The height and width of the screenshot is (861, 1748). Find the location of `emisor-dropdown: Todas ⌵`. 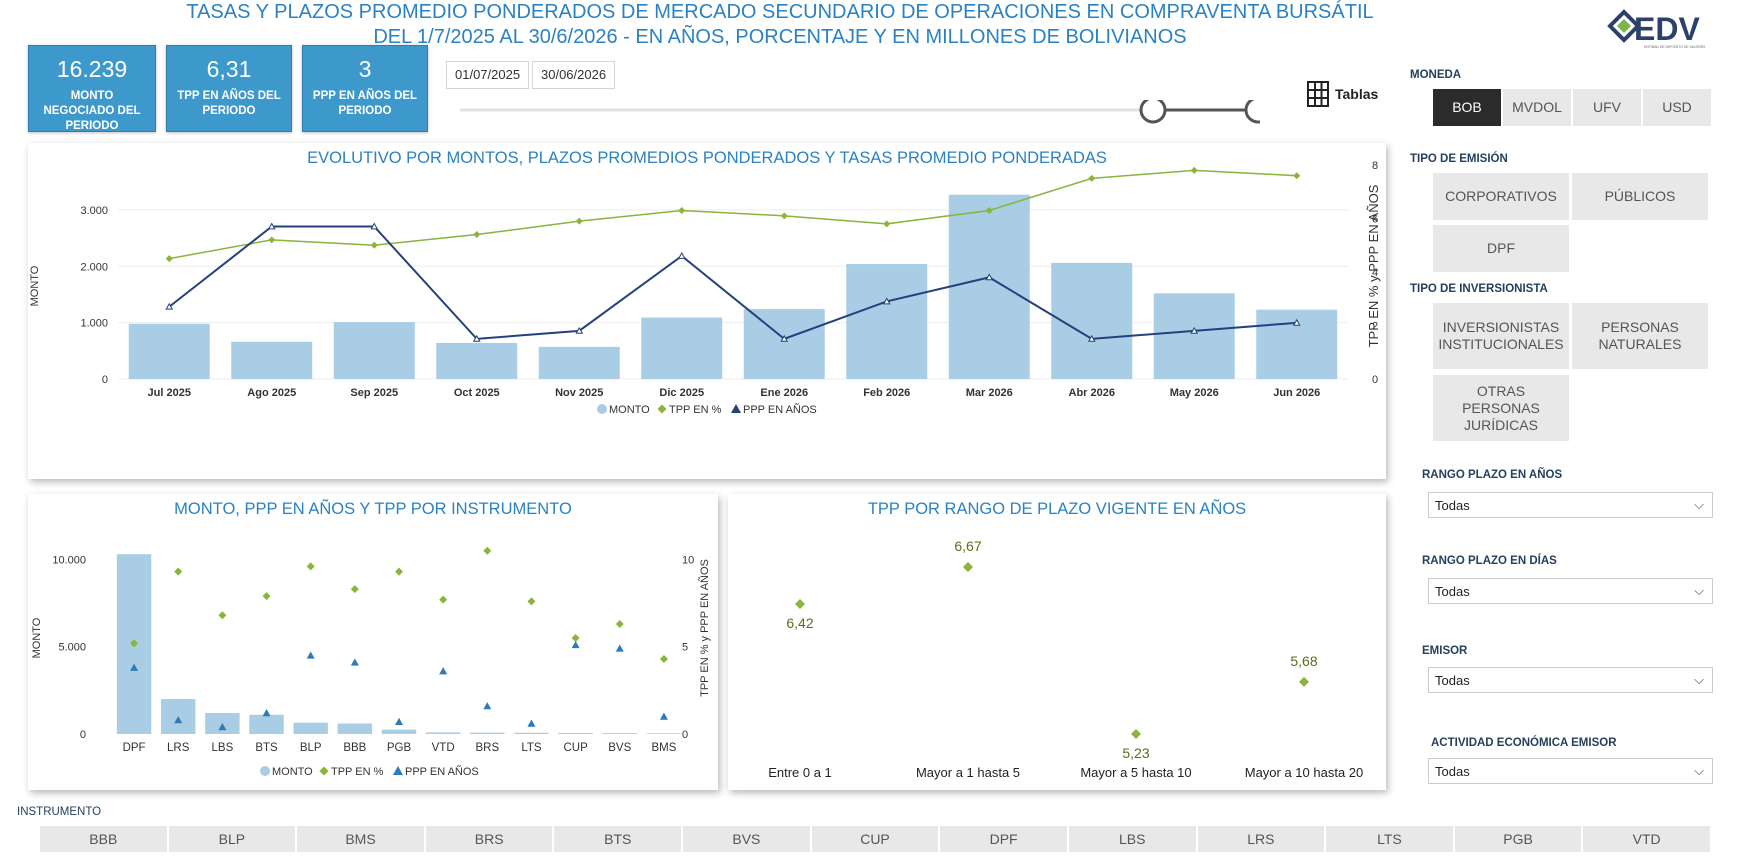

emisor-dropdown: Todas ⌵ is located at coordinates (1570, 680).